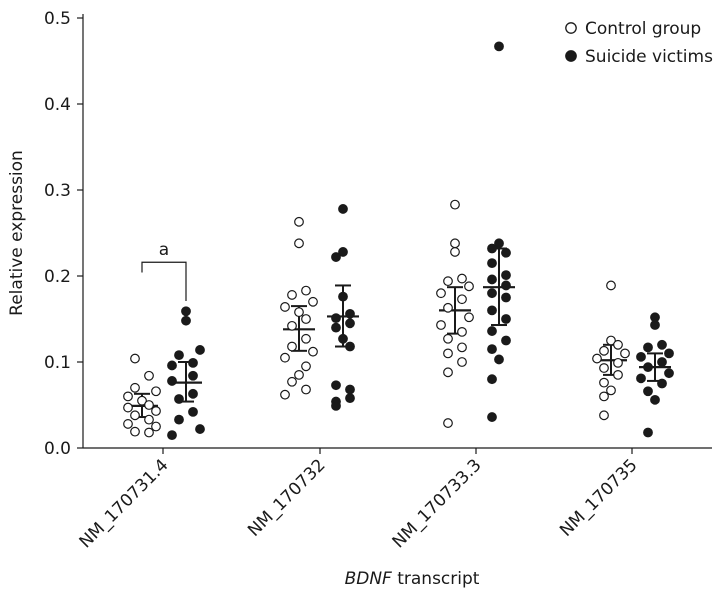 This screenshot has height=589, width=720. Describe the element at coordinates (436, 579) in the screenshot. I see `x-axis-title-rest: transcript` at that location.